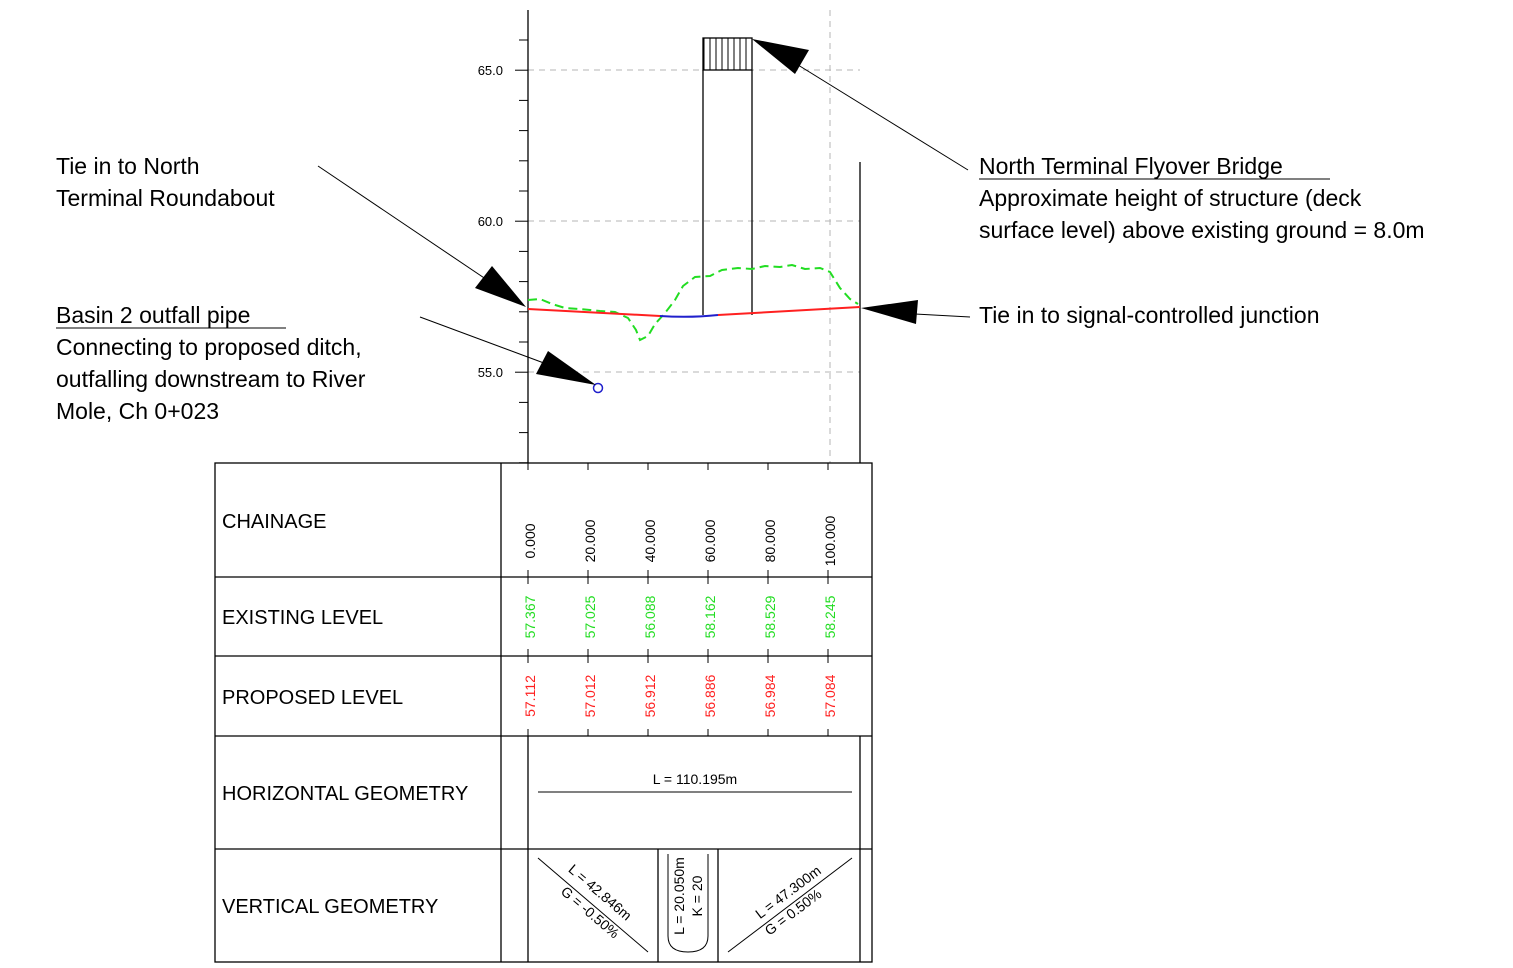  What do you see at coordinates (302, 618) in the screenshot?
I see `row-label-existing: EXISTING LEVEL` at bounding box center [302, 618].